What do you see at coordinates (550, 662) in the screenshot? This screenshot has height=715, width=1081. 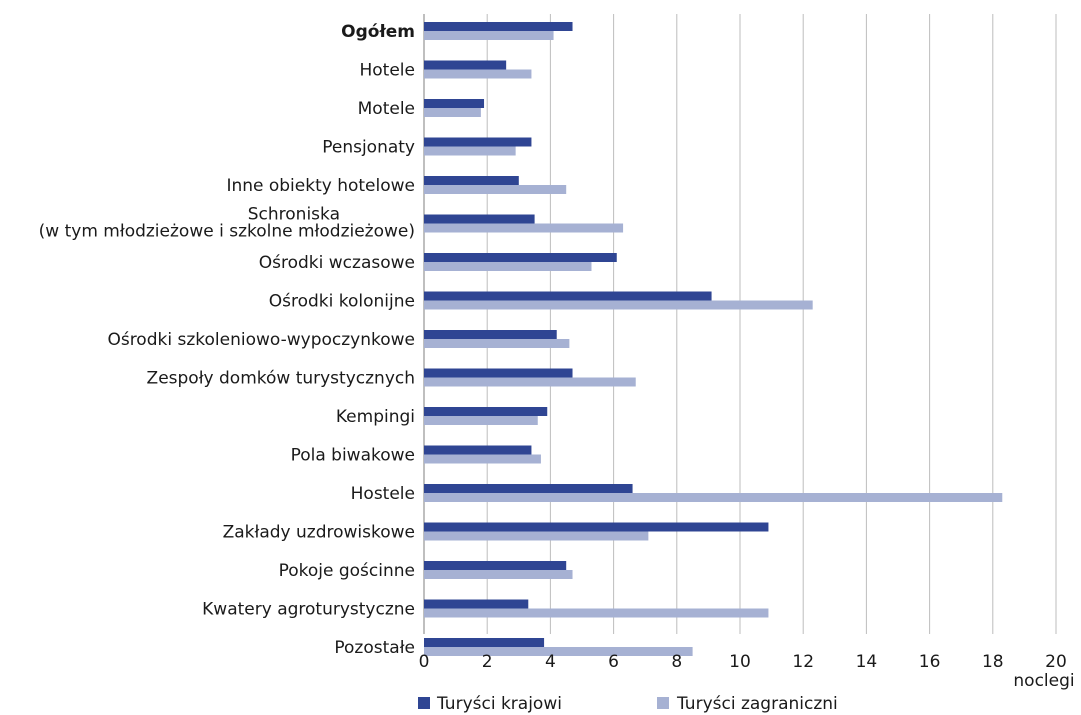 I see `x-tick-label-4: 4` at bounding box center [550, 662].